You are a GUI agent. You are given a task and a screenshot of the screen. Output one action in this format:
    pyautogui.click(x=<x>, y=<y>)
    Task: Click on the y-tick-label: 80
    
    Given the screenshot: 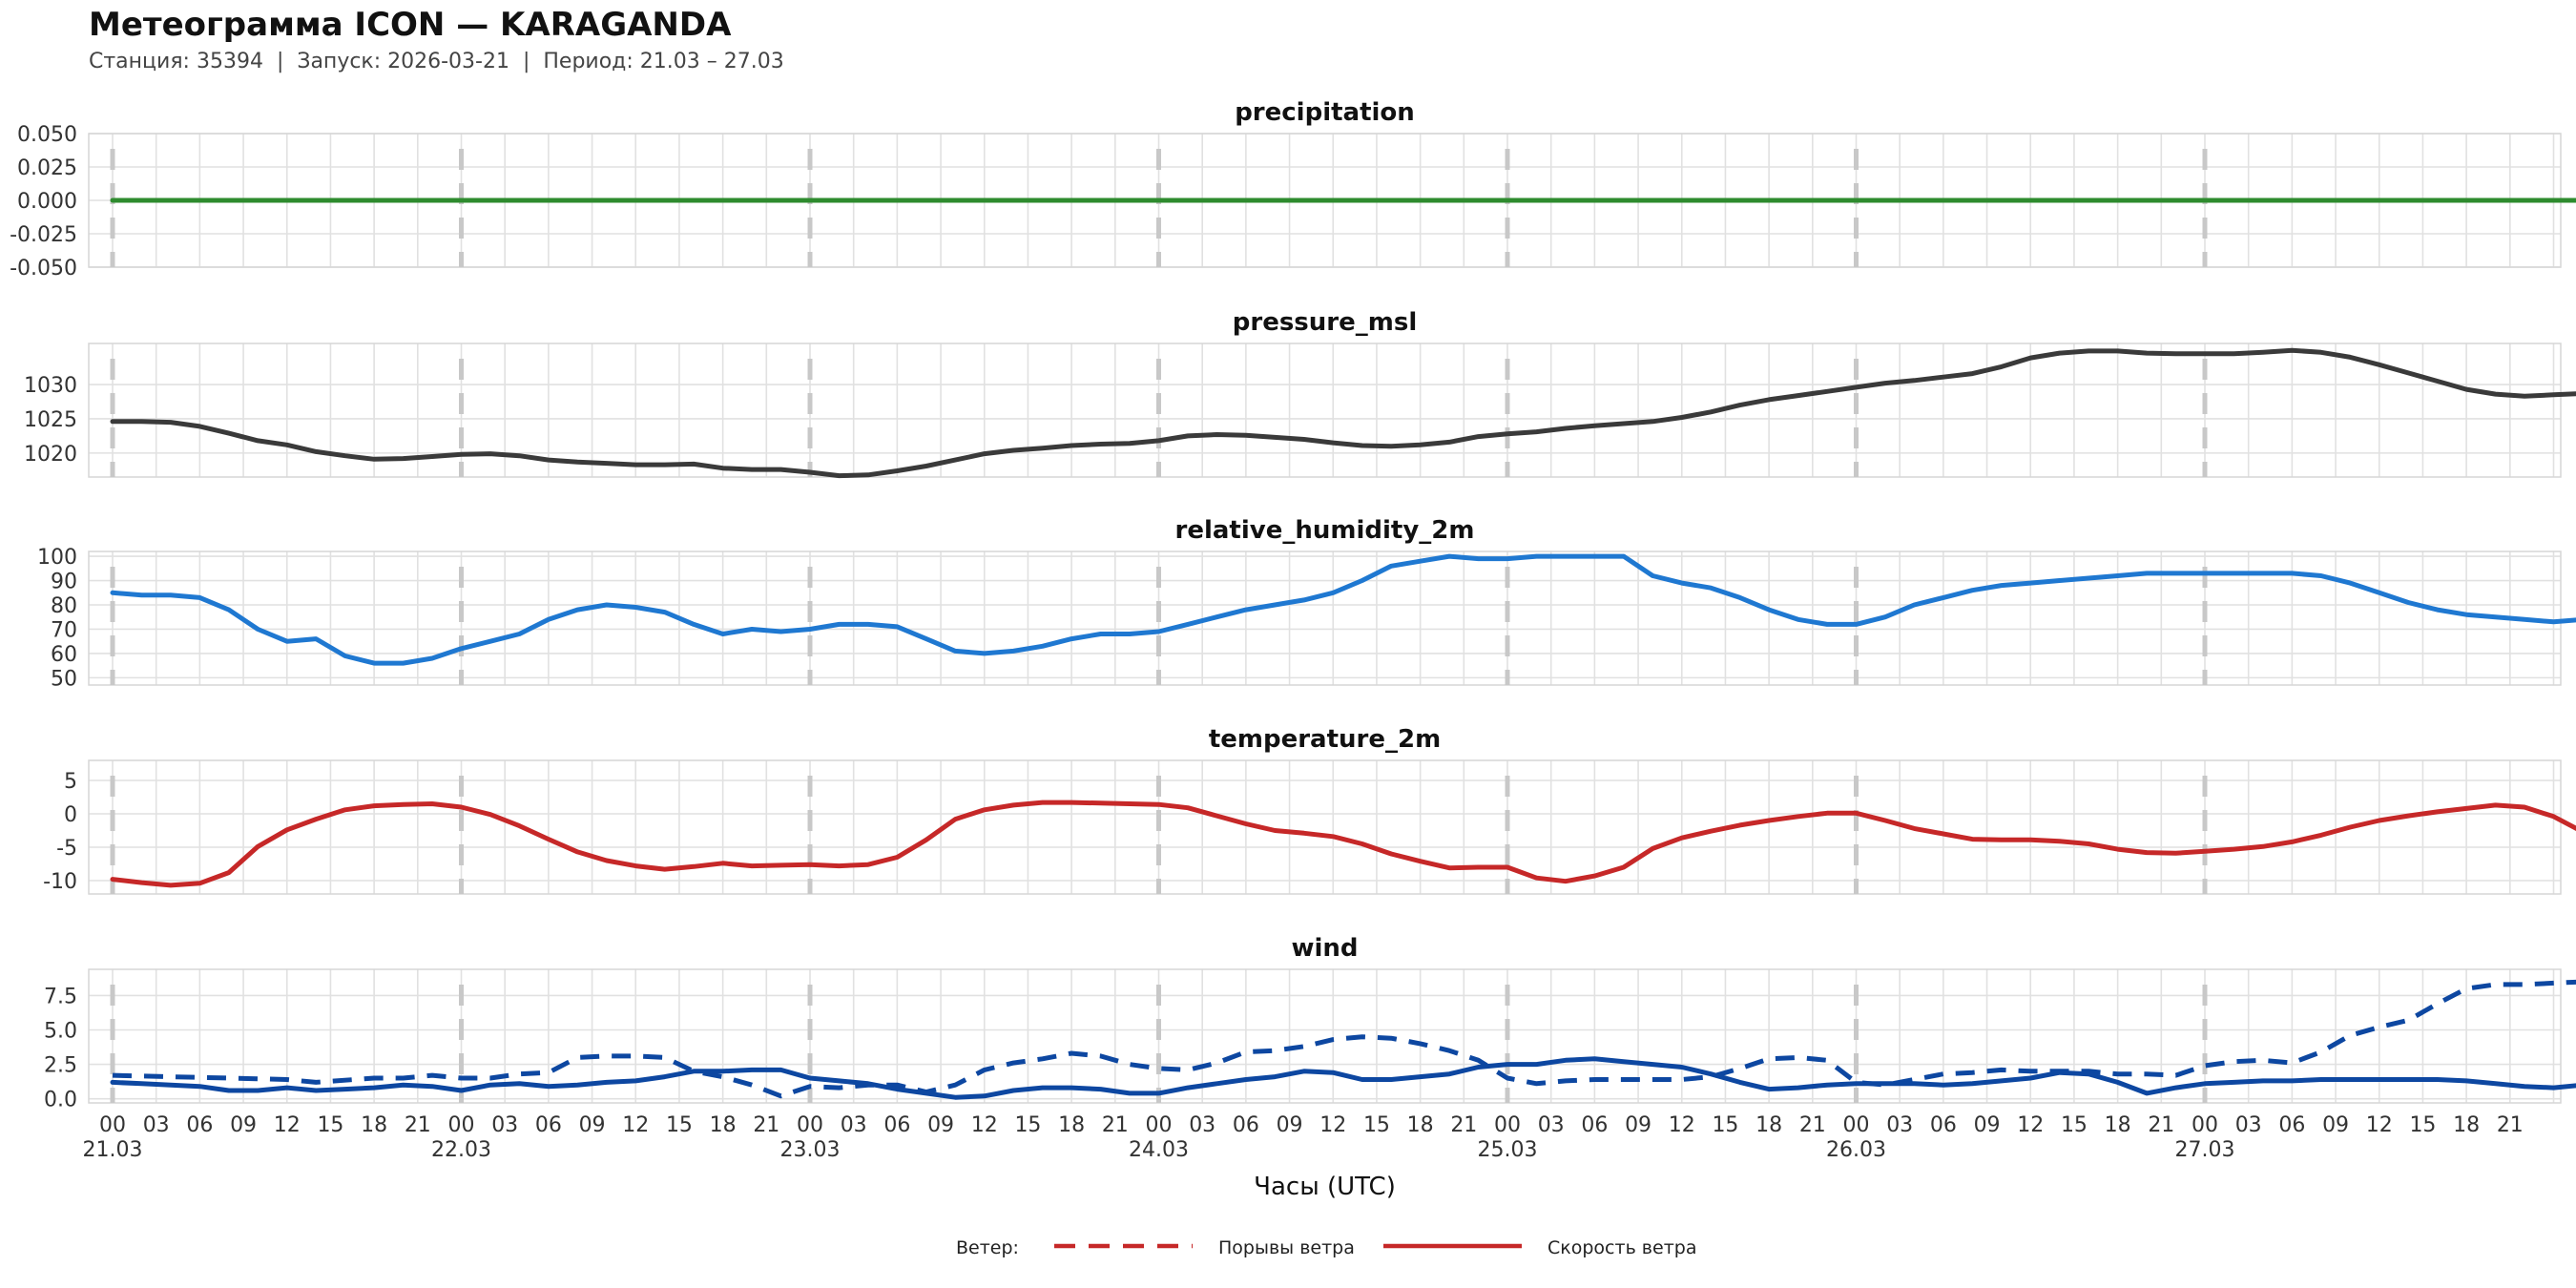 What is the action you would take?
    pyautogui.click(x=64, y=606)
    